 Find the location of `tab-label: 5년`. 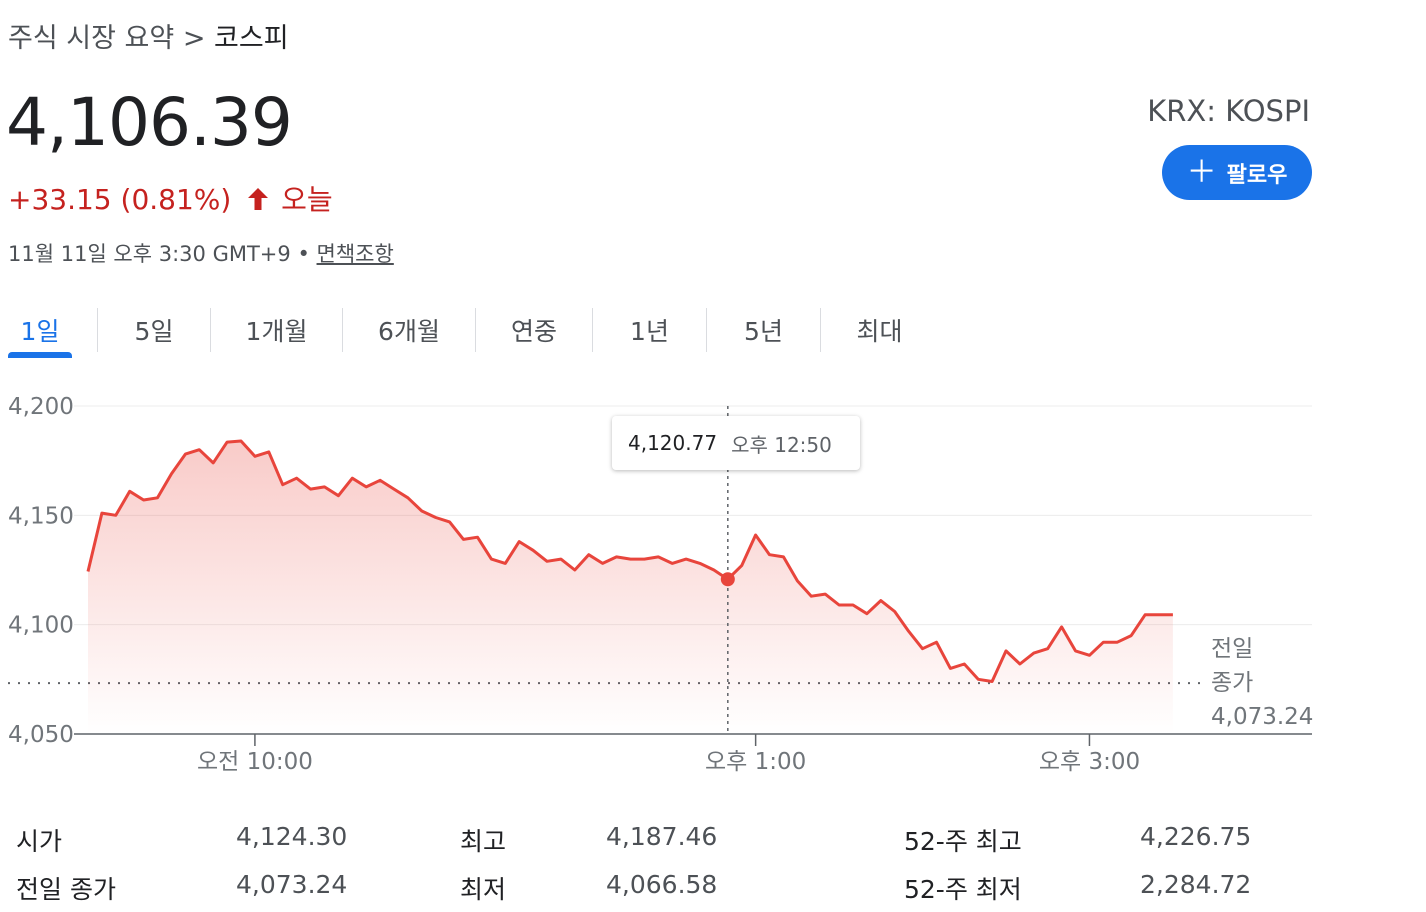

tab-label: 5년 is located at coordinates (763, 331).